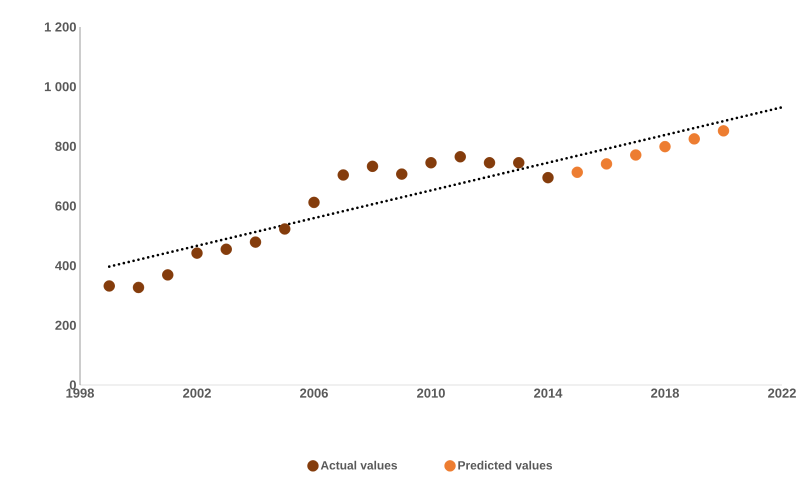 Image resolution: width=808 pixels, height=478 pixels. Describe the element at coordinates (60, 87) in the screenshot. I see `y-tick-label: 1 000` at that location.